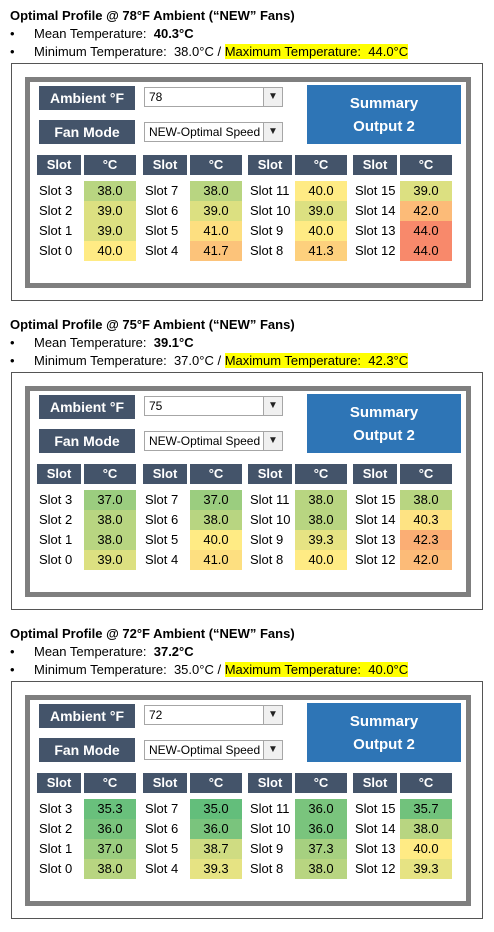 The width and height of the screenshot is (494, 932). Describe the element at coordinates (56, 828) in the screenshot. I see `slot-name: Slot 2` at that location.